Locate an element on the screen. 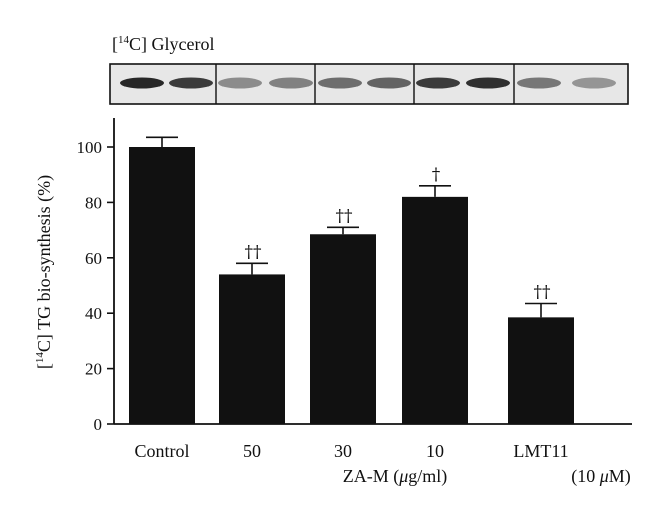 The width and height of the screenshot is (660, 522). x-tick-label-3: 30 is located at coordinates (343, 451).